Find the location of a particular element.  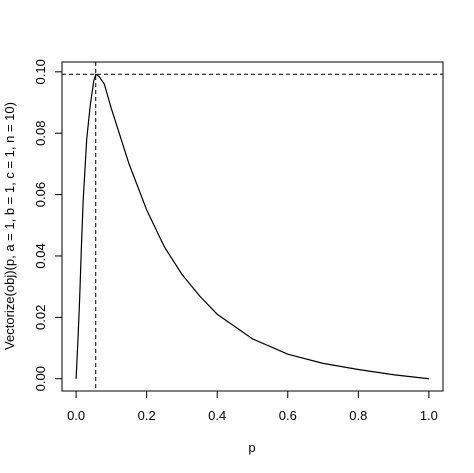

x-axis-label: p is located at coordinates (251, 447).